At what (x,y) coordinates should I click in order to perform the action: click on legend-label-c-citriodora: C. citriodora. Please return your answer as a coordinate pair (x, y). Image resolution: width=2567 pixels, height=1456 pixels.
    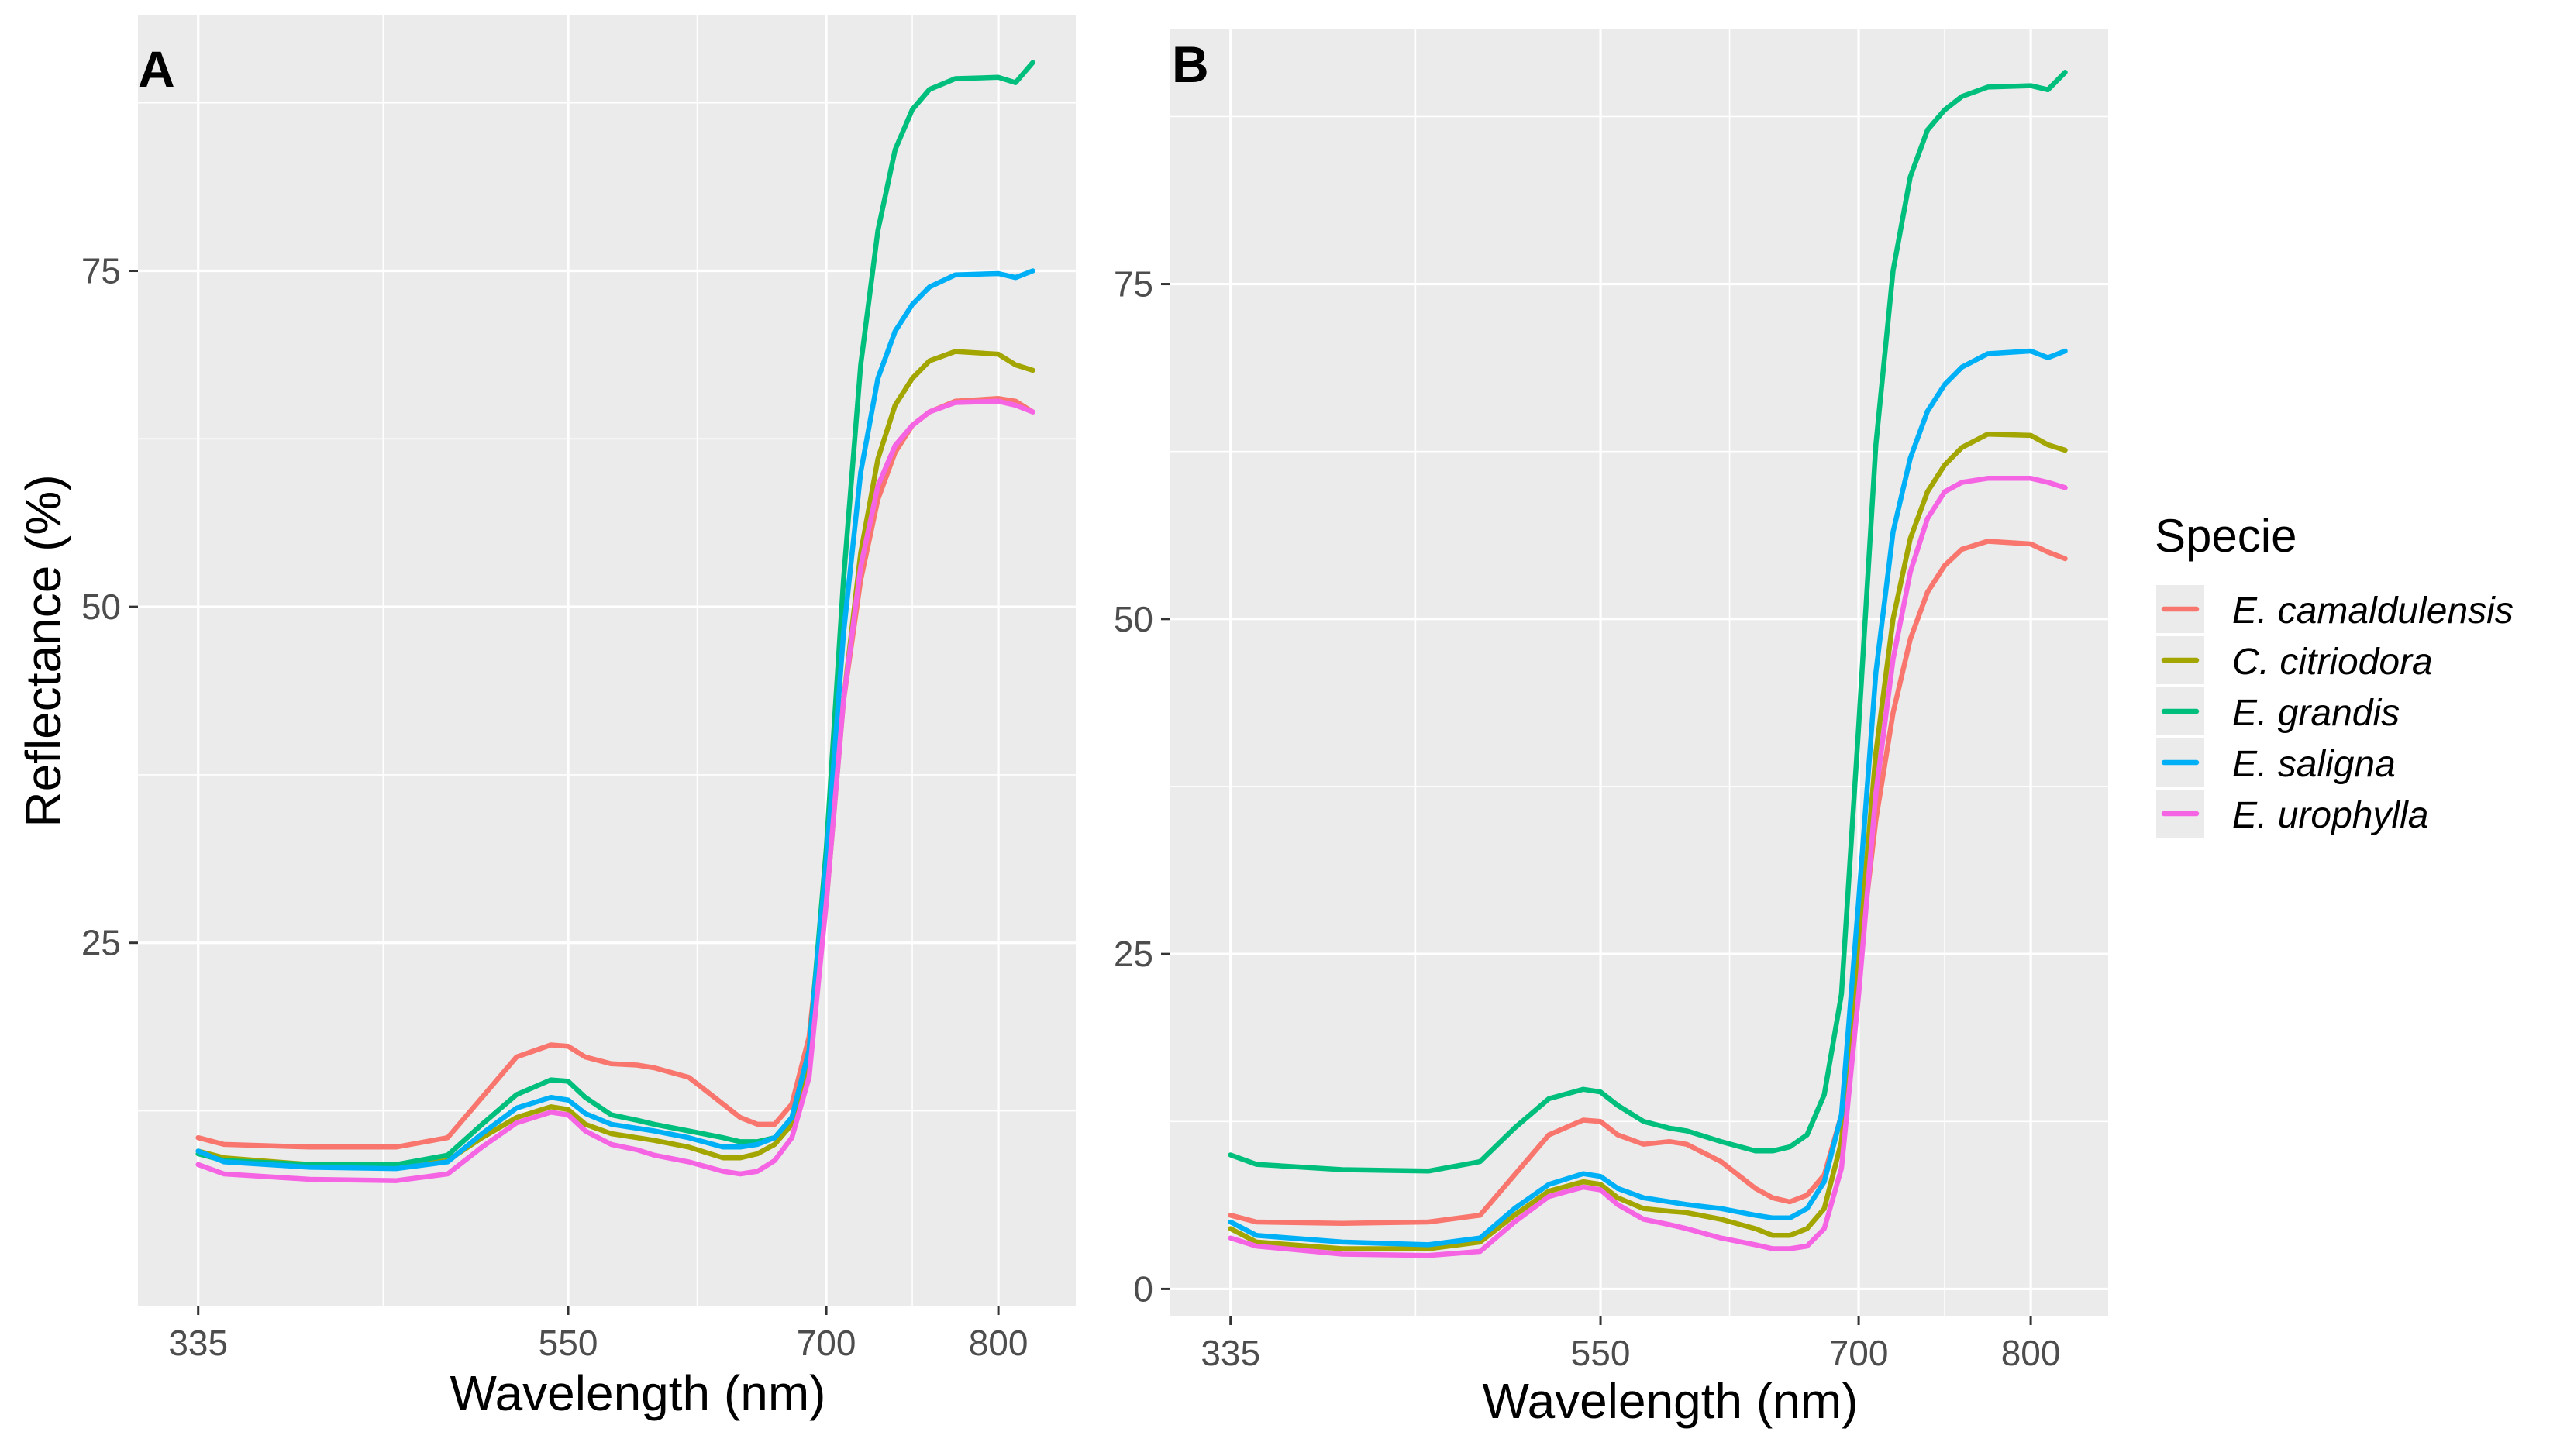
    Looking at the image, I should click on (2332, 662).